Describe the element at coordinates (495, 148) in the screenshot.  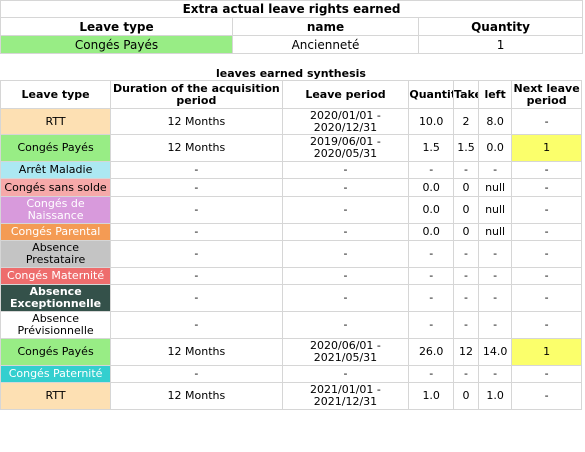
I see `cell-left: 0.0` at that location.